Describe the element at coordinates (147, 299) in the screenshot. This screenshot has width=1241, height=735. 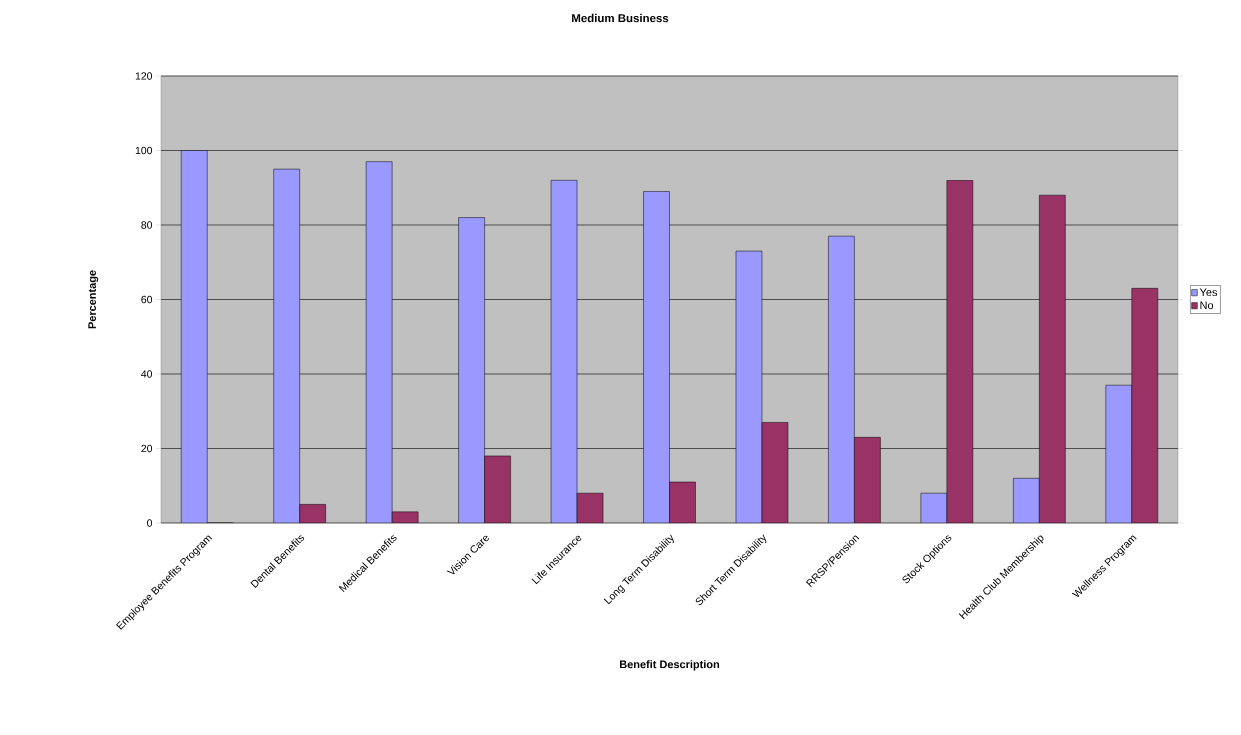
I see `y-tick-label: 60` at that location.